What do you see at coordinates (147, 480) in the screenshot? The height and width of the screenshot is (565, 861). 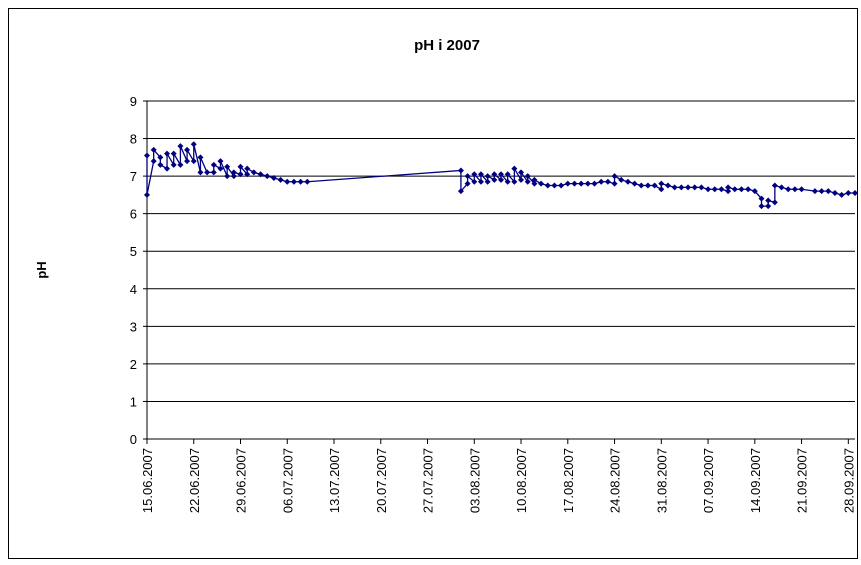 I see `x-tick-label: 15.06.2007` at bounding box center [147, 480].